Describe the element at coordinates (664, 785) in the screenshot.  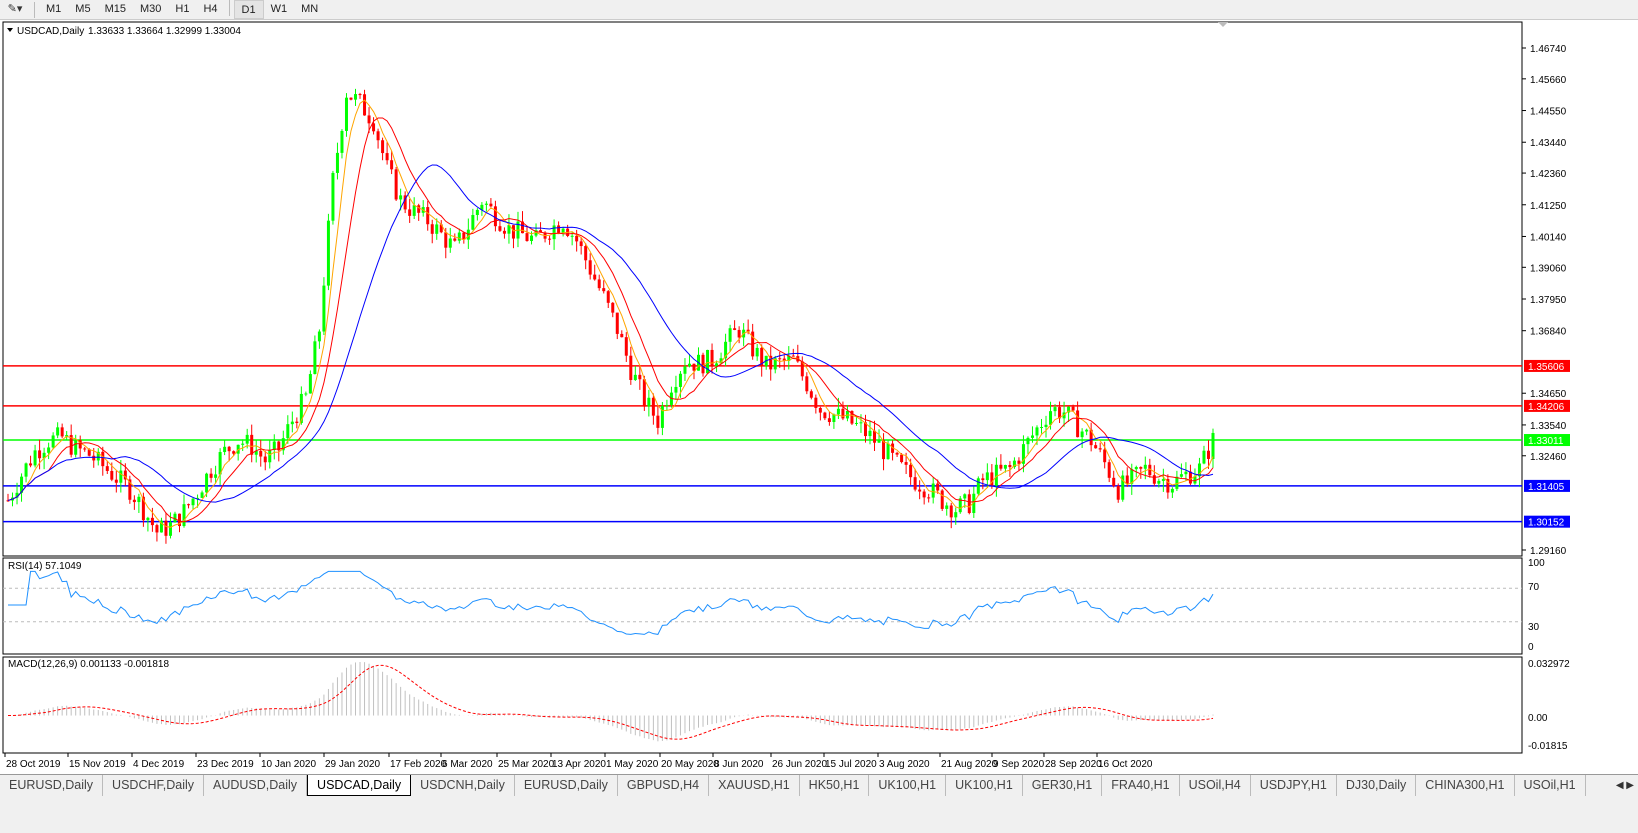
I see `chart-tab: GBPUSD,H4` at that location.